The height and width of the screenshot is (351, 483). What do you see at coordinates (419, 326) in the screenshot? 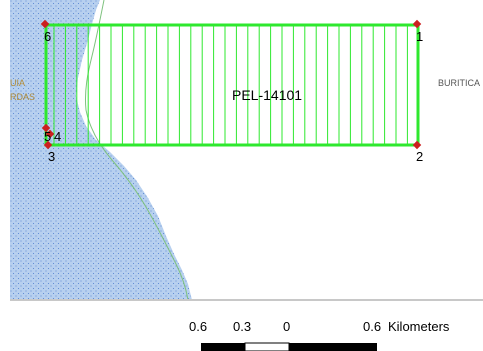
I see `scale-units-label: Kilometers` at bounding box center [419, 326].